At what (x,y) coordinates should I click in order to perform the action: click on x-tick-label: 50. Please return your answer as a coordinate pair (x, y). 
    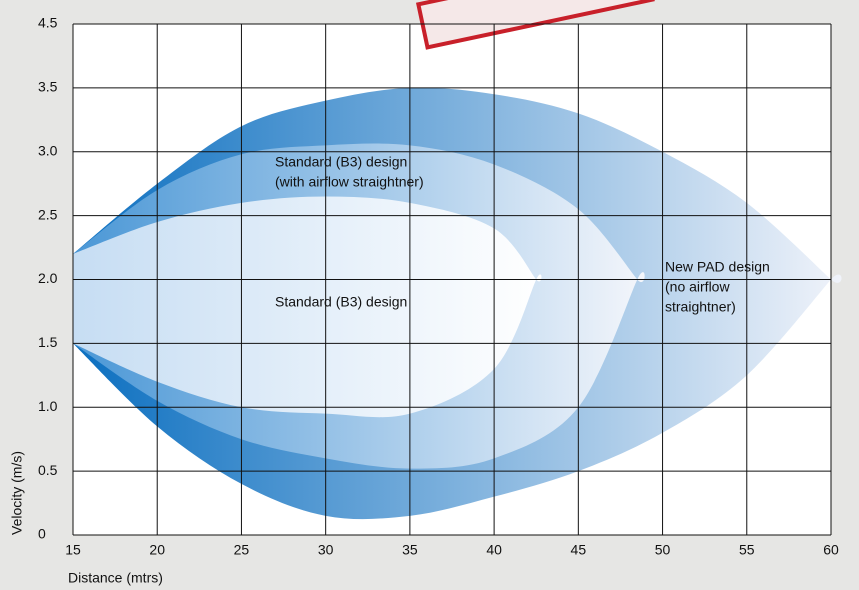
    Looking at the image, I should click on (663, 550).